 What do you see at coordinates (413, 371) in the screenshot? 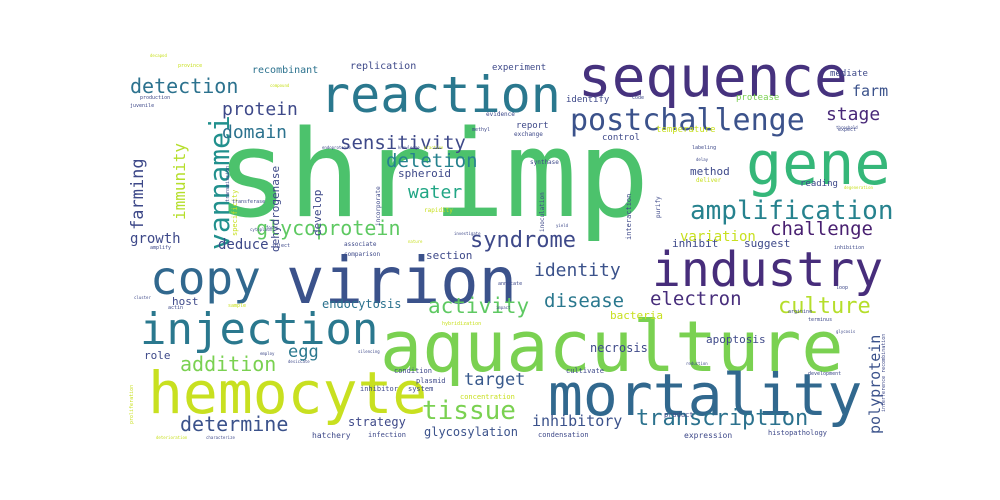
I see `word: condition` at bounding box center [413, 371].